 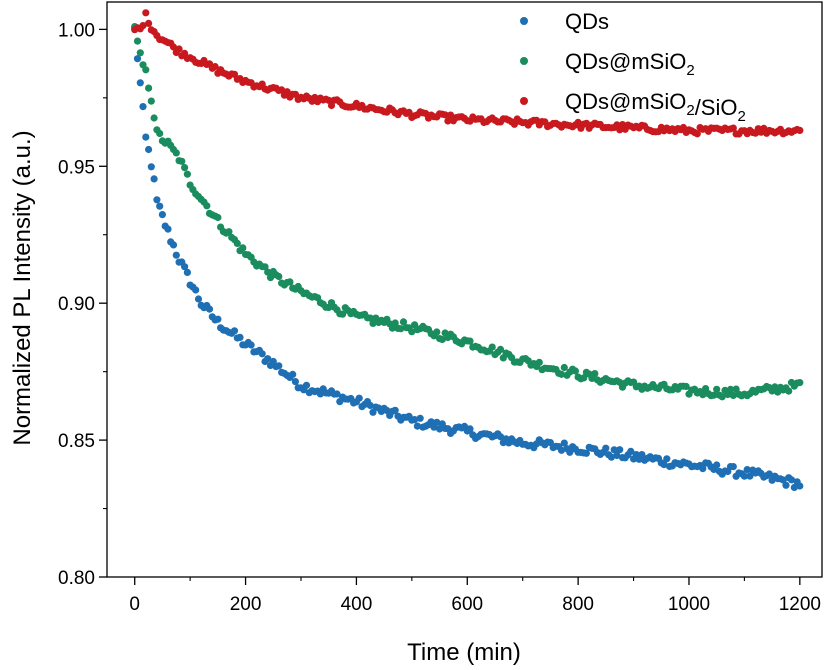 I want to click on x-tick-label: 1200, so click(x=800, y=604).